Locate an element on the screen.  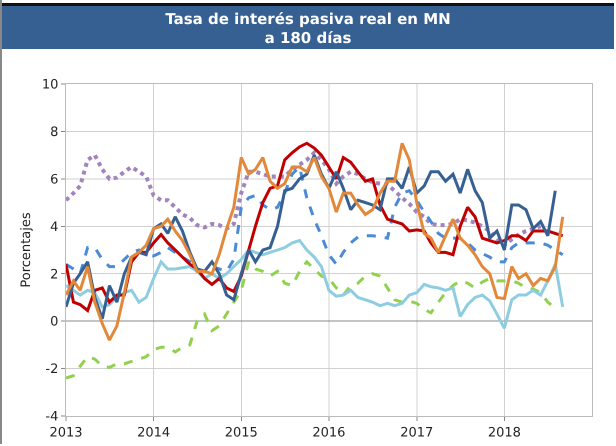
y-tick-label: -4 is located at coordinates (51, 417).